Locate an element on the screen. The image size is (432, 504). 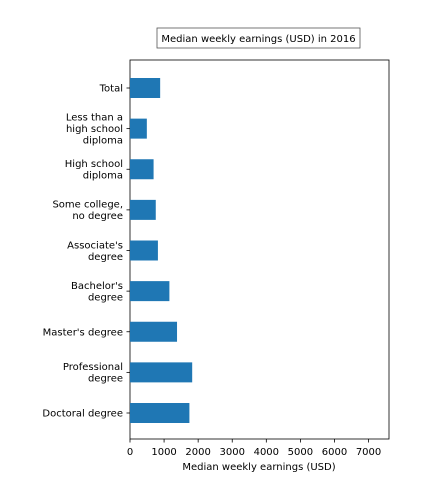
y-tick-label-line: Master's degree is located at coordinates (83, 332).